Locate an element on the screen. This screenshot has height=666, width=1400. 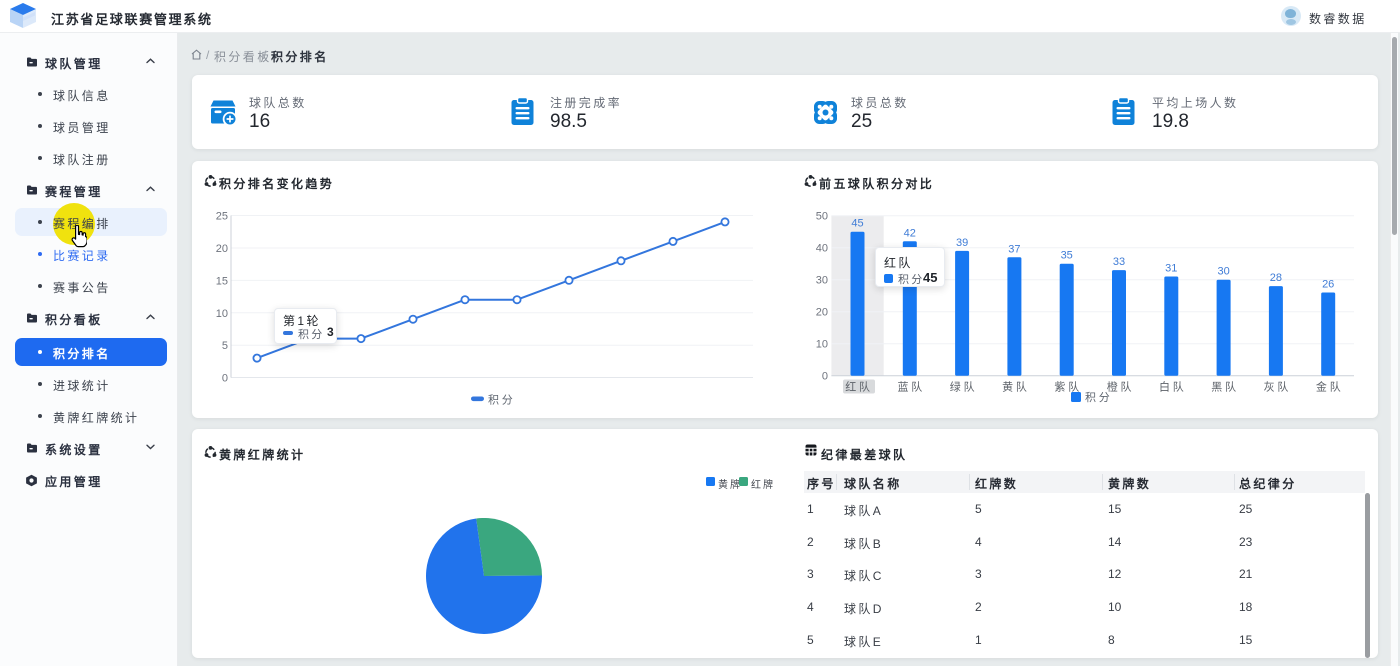
svg-text: 26 is located at coordinates (1328, 285).